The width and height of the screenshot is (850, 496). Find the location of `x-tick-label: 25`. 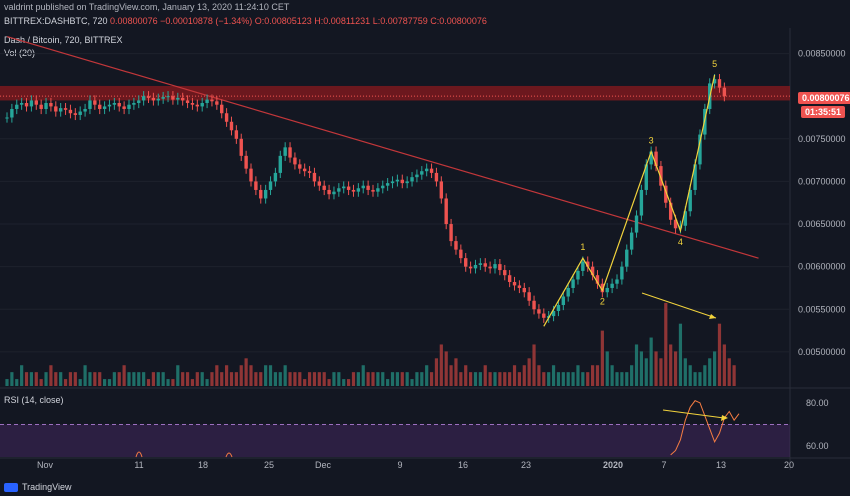

x-tick-label: 25 is located at coordinates (269, 465).